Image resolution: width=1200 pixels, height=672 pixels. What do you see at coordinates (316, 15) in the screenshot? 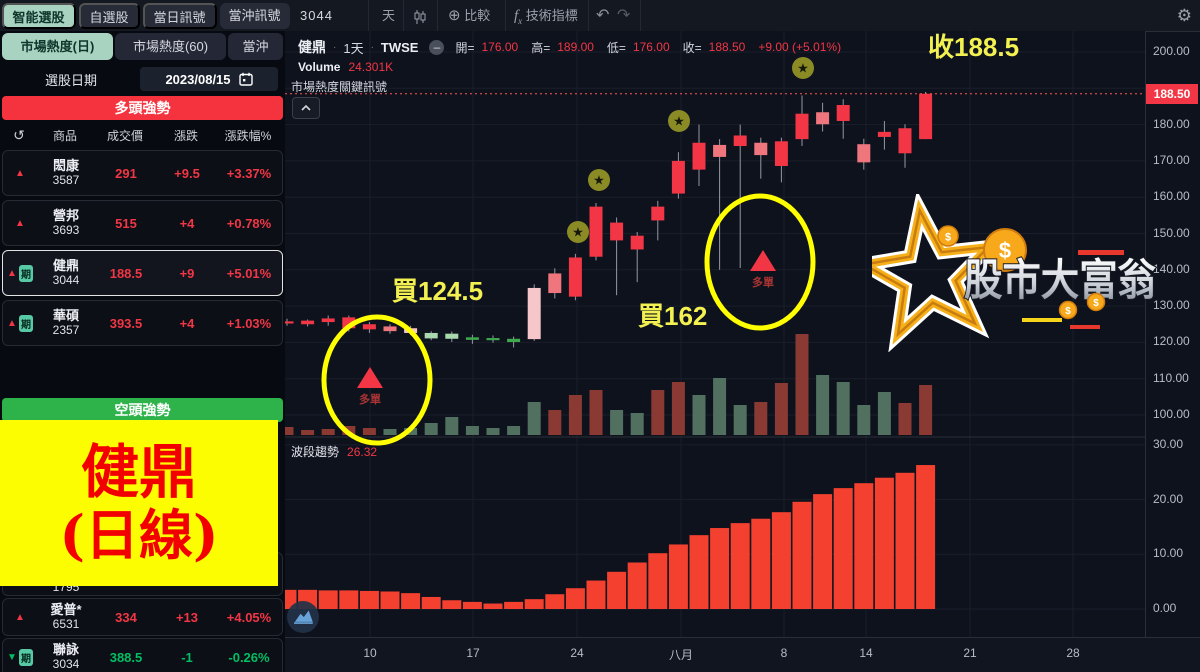
I see `symbol-search-input: 3044` at bounding box center [316, 15].